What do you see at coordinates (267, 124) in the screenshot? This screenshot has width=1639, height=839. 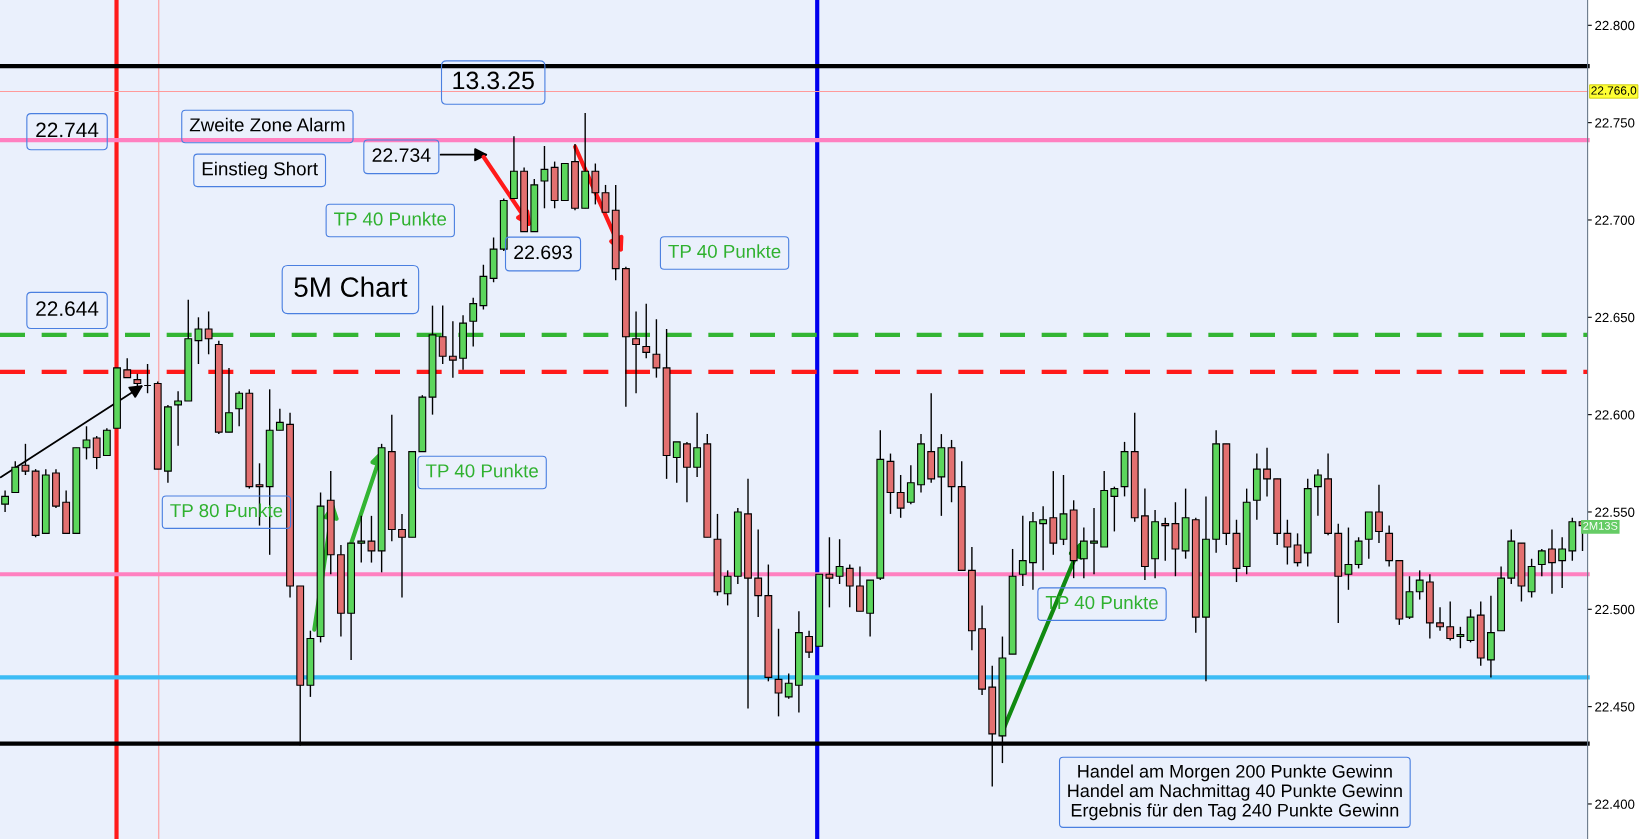 I see `annotation: Zweite Zone Alarm` at bounding box center [267, 124].